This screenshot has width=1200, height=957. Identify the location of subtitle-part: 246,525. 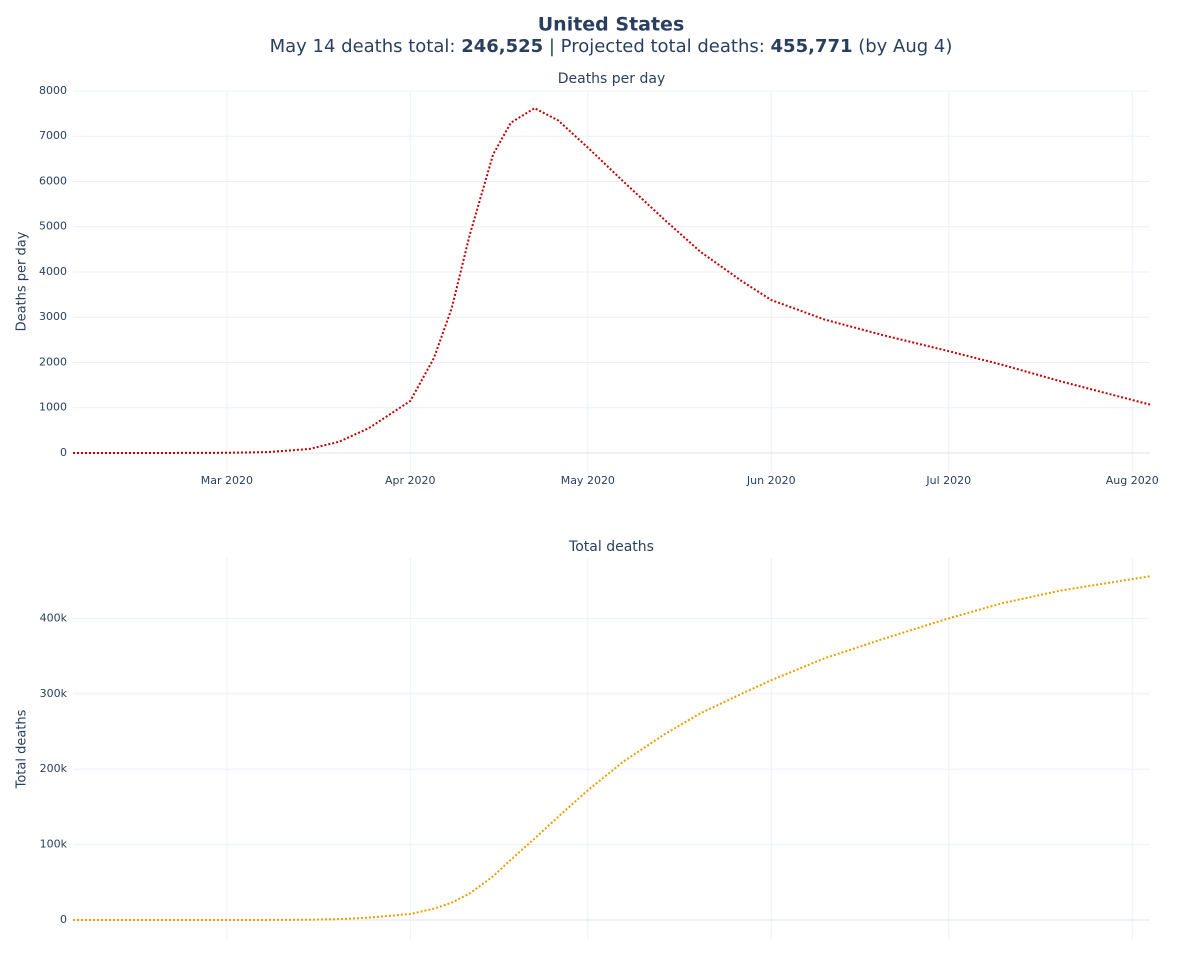
(502, 46).